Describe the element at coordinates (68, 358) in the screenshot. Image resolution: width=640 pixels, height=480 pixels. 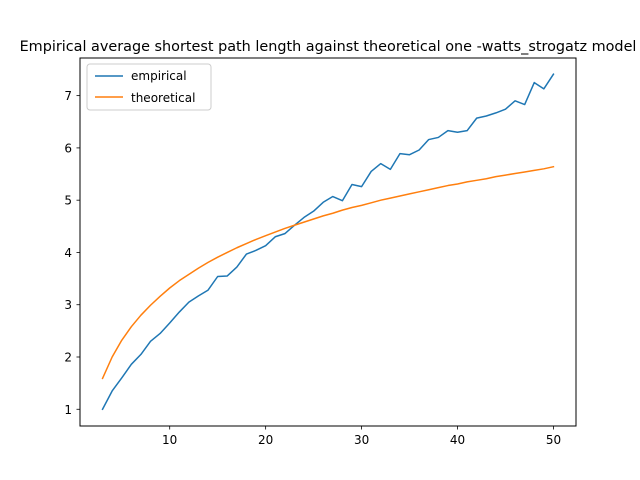
I see `y-tick-label: 2` at that location.